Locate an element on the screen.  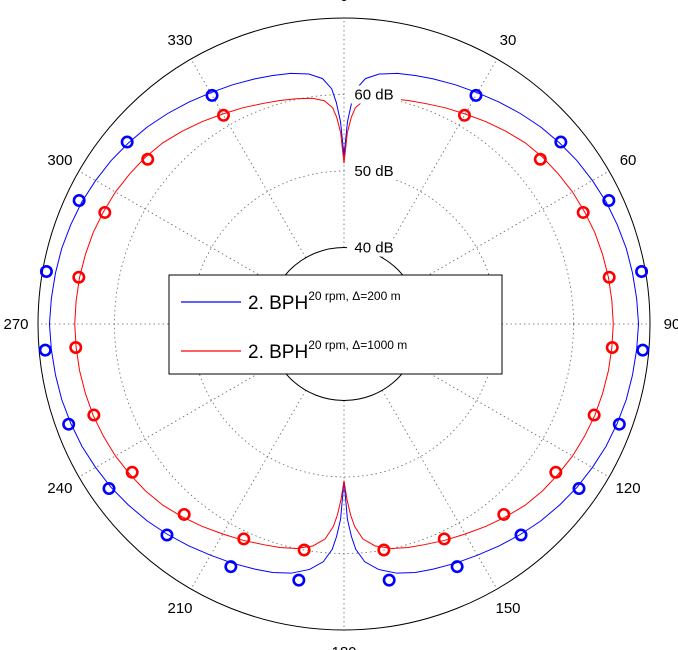
angle-tick-label: 180 is located at coordinates (343, 647).